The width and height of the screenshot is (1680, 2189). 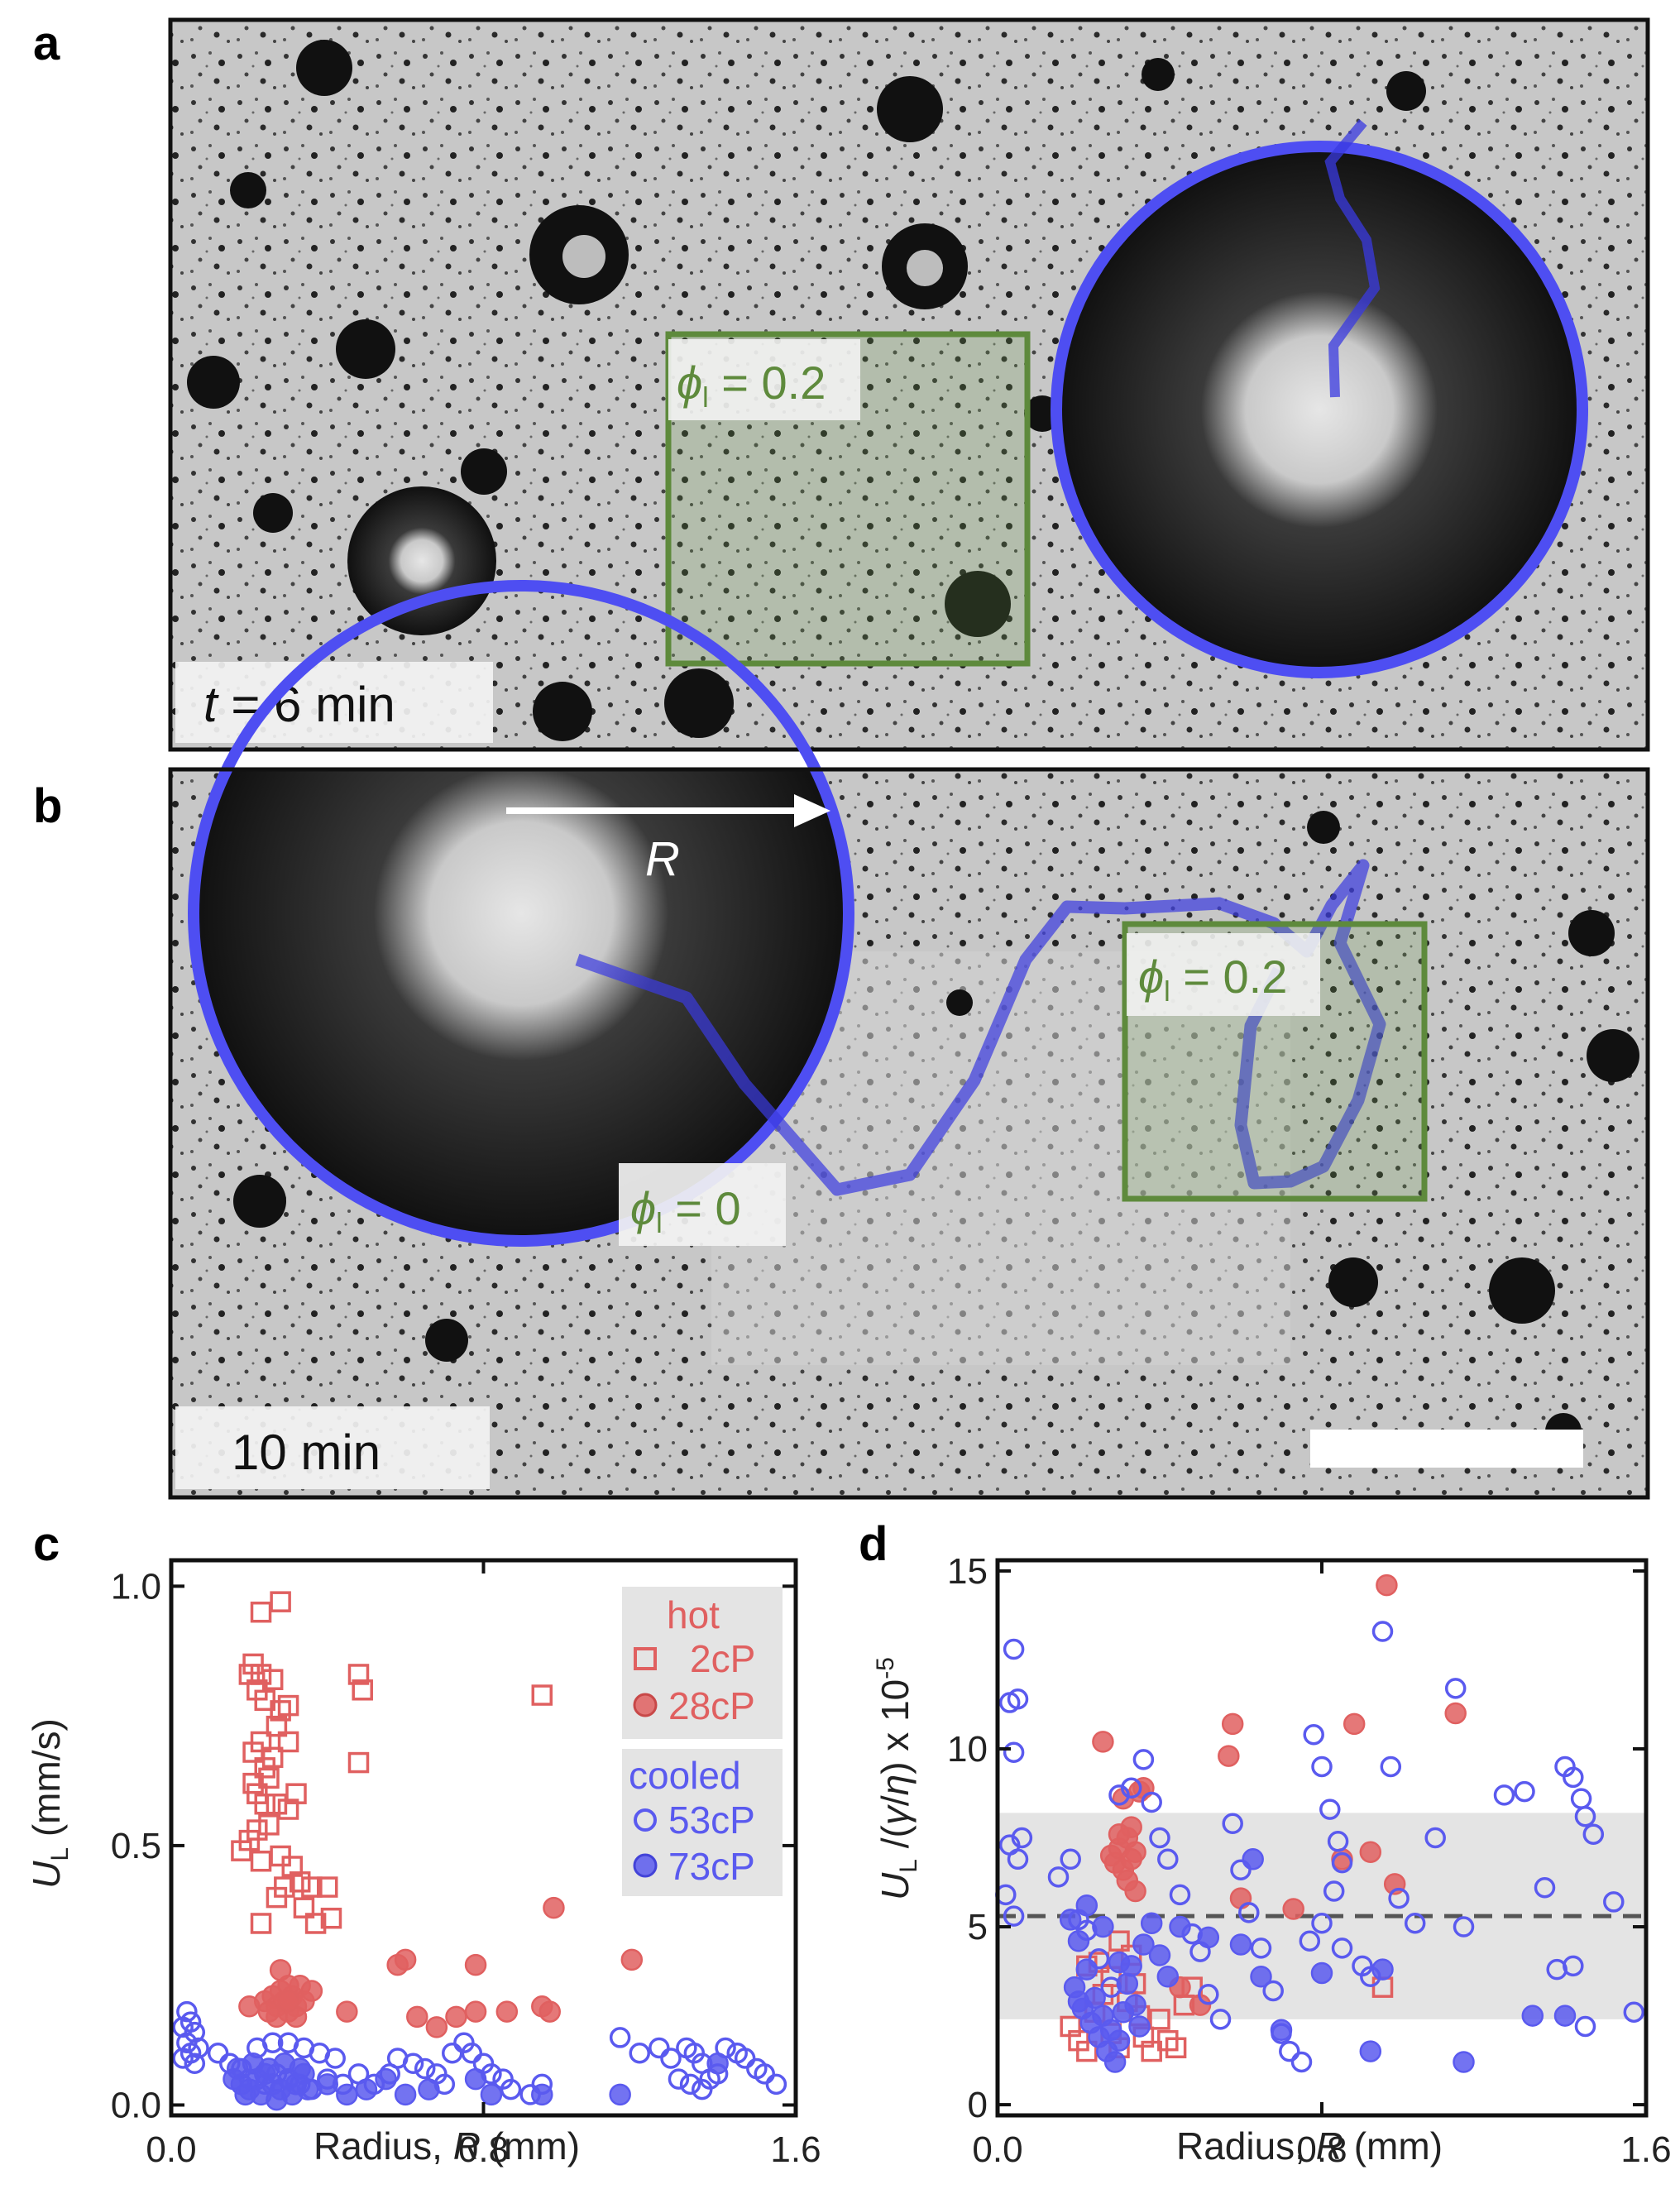 What do you see at coordinates (812, 810) in the screenshot?
I see `radius-arrow-head` at bounding box center [812, 810].